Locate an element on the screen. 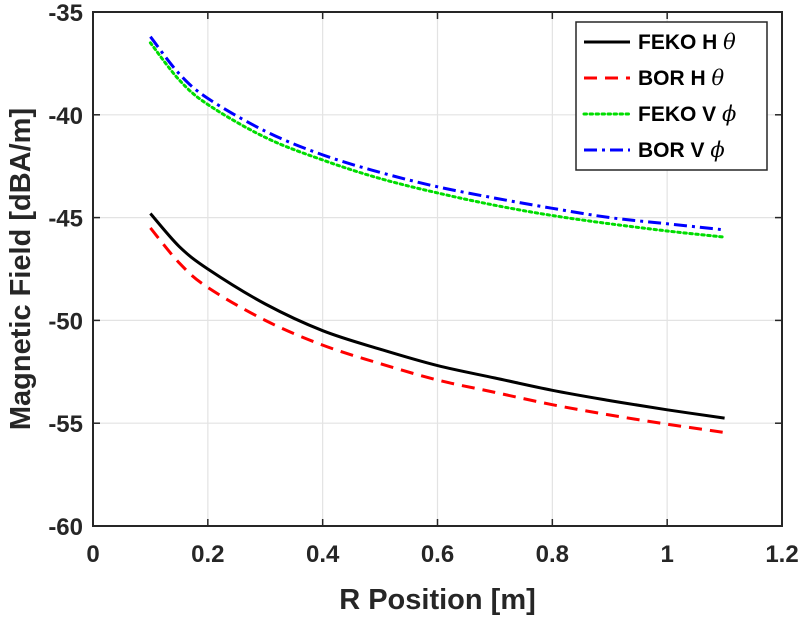  x-tick-label: 1 is located at coordinates (666, 554).